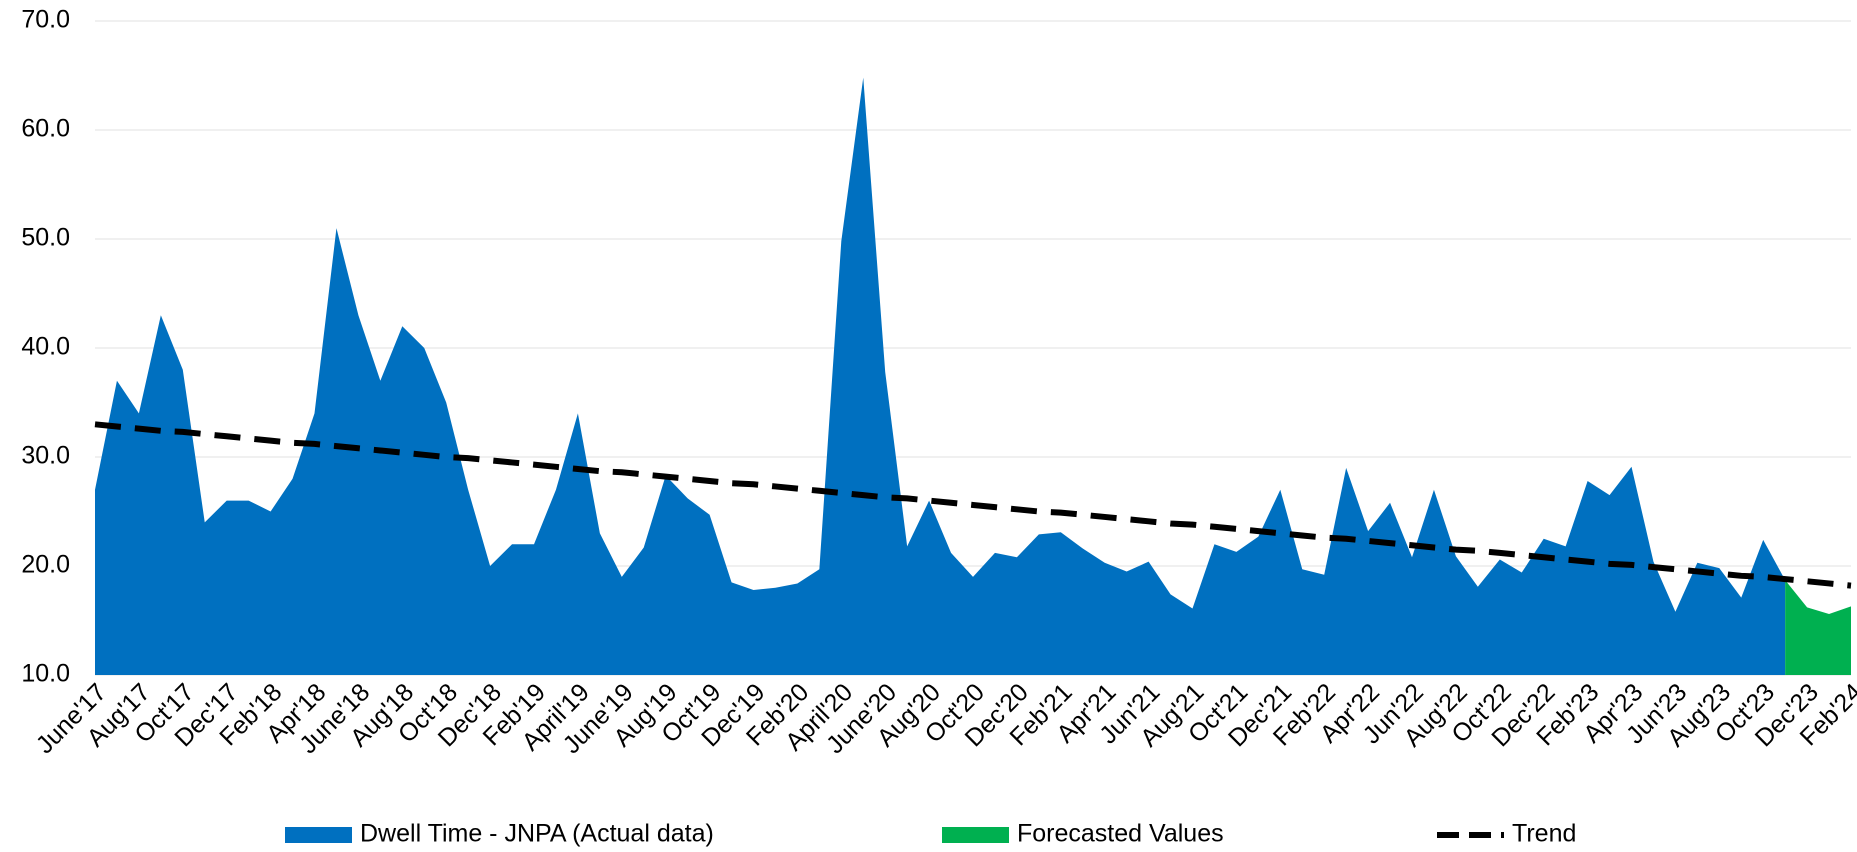 The image size is (1857, 852). I want to click on y-tick-label: 70.0, so click(45, 20).